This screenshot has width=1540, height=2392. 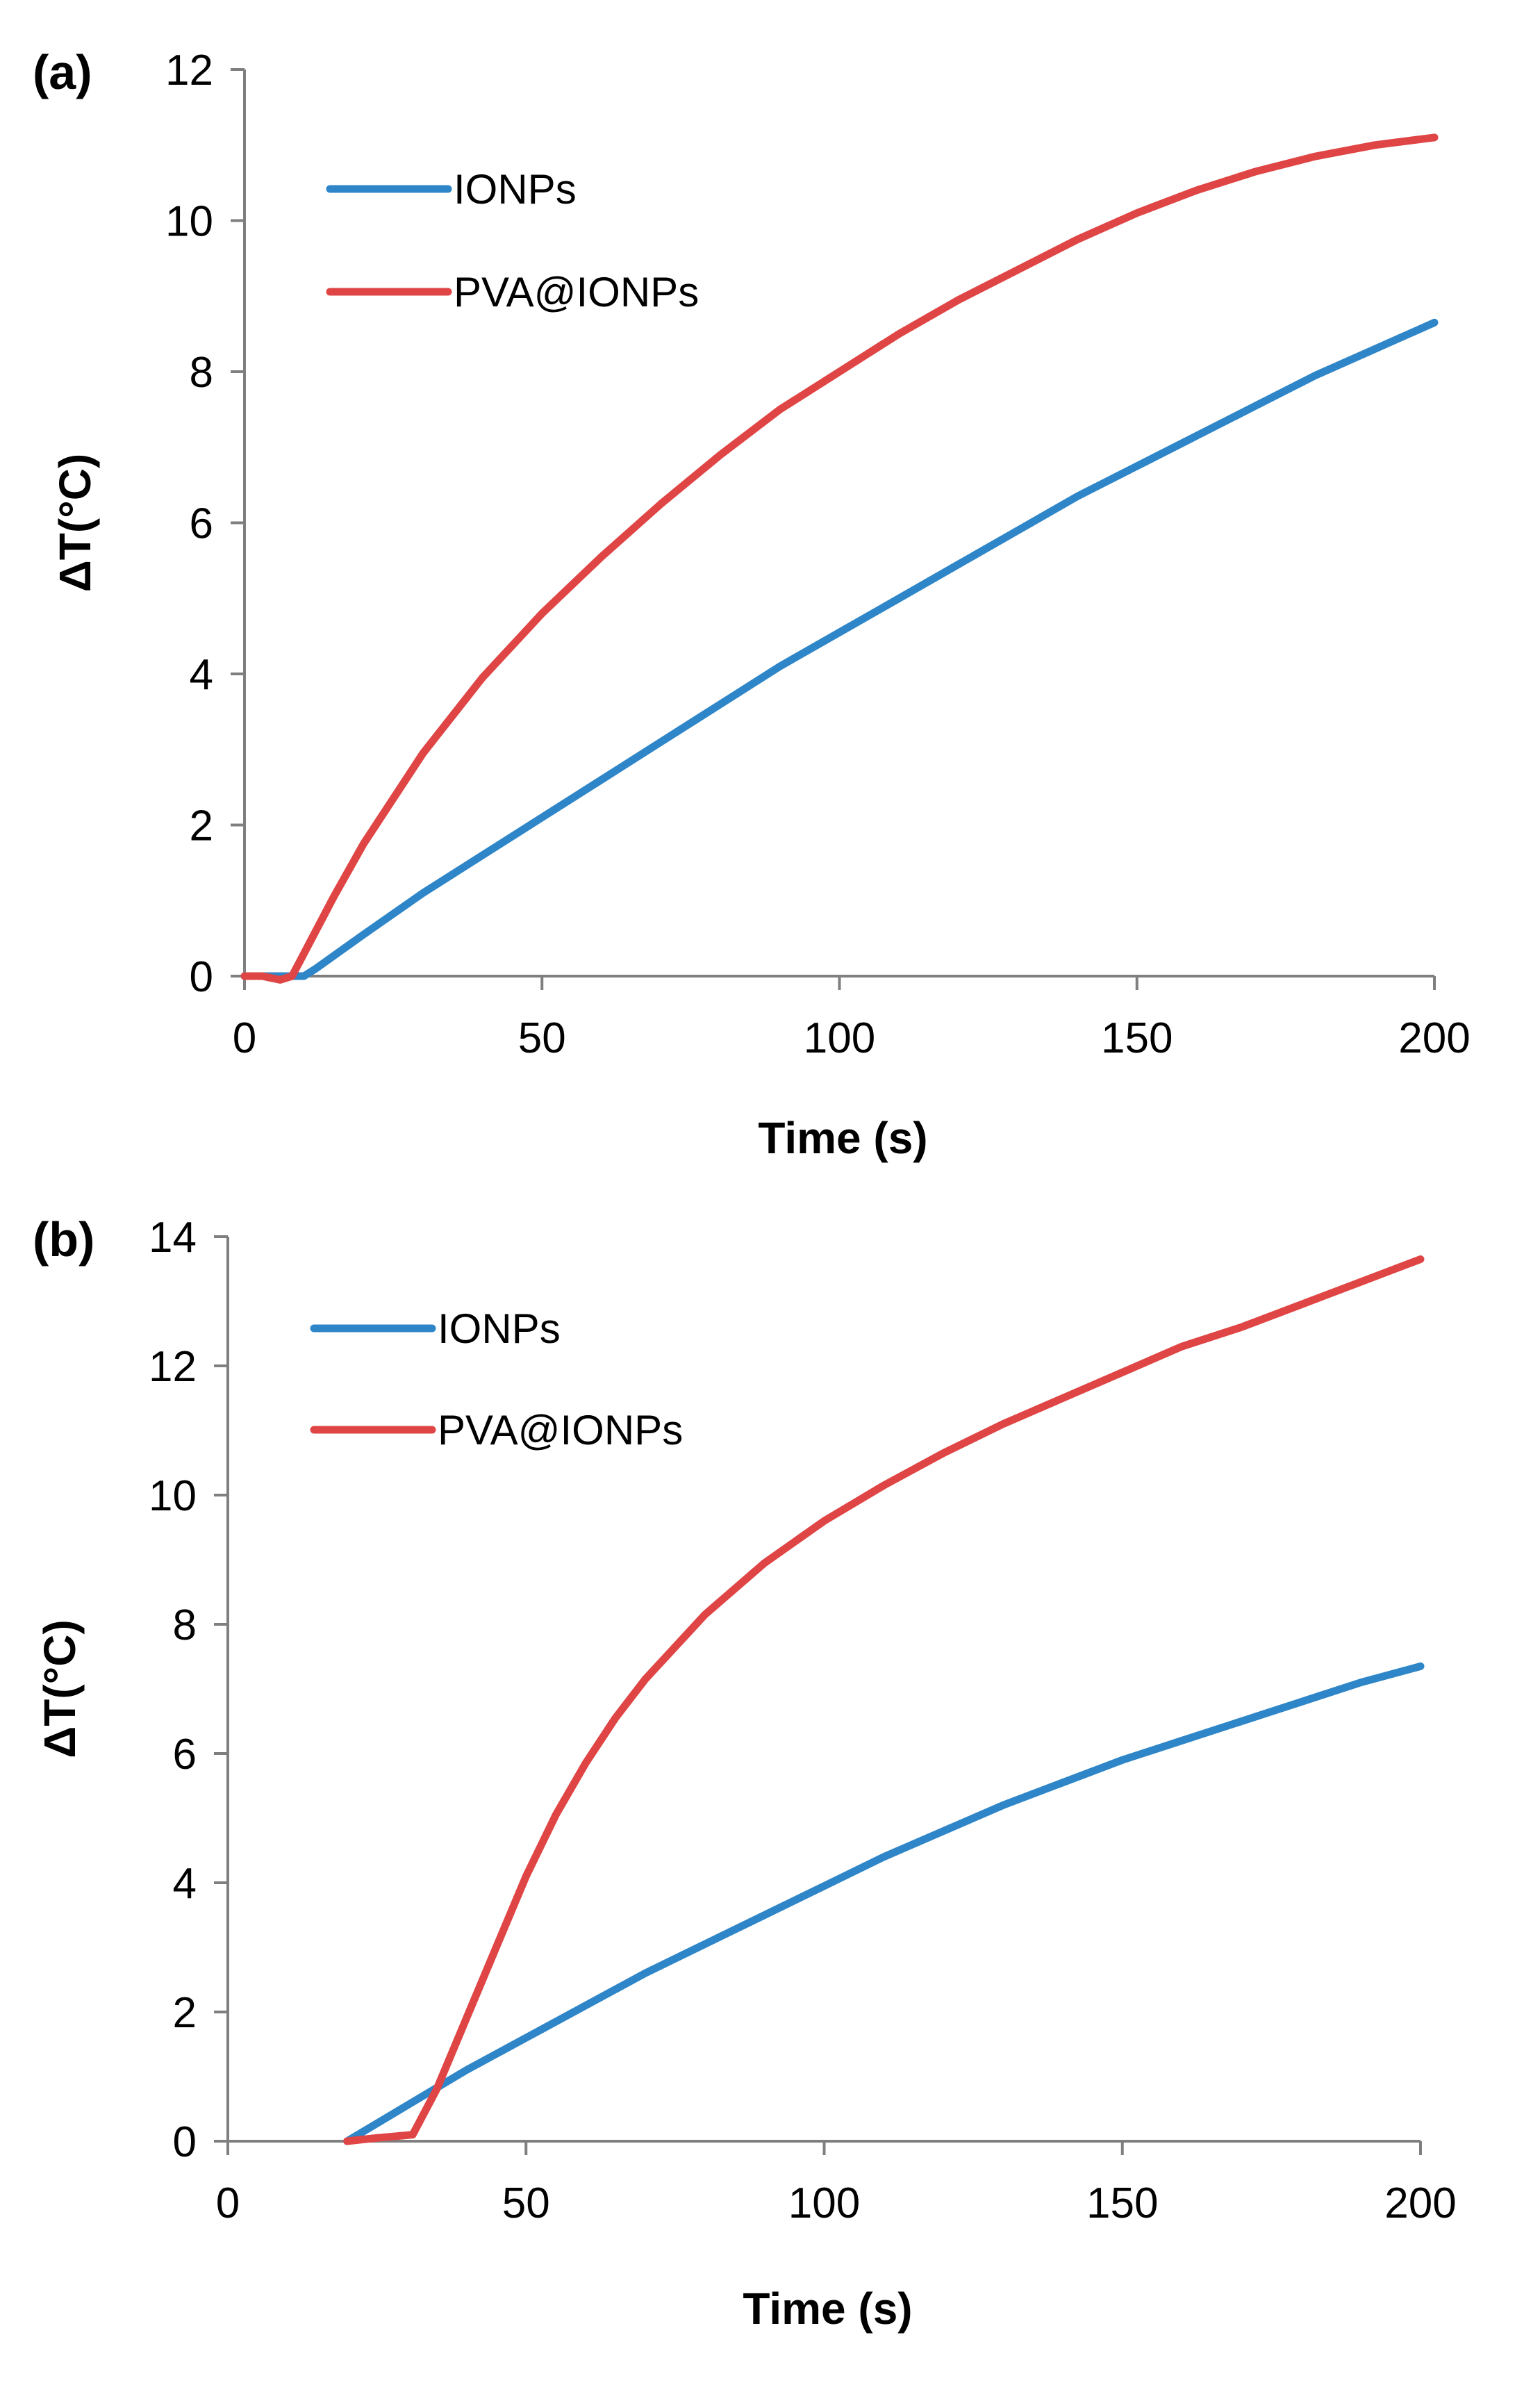 I want to click on y-tick-label: 14, so click(x=173, y=1238).